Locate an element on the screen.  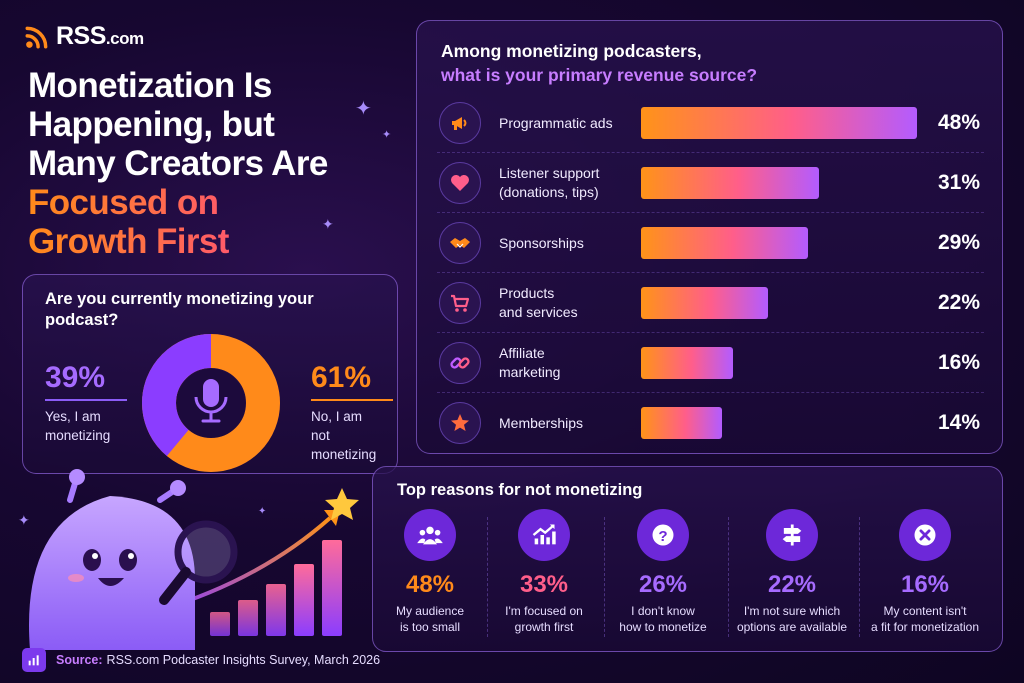
revenue-row: Listener support (donations, tips) 31% is located at coordinates (710, 183).